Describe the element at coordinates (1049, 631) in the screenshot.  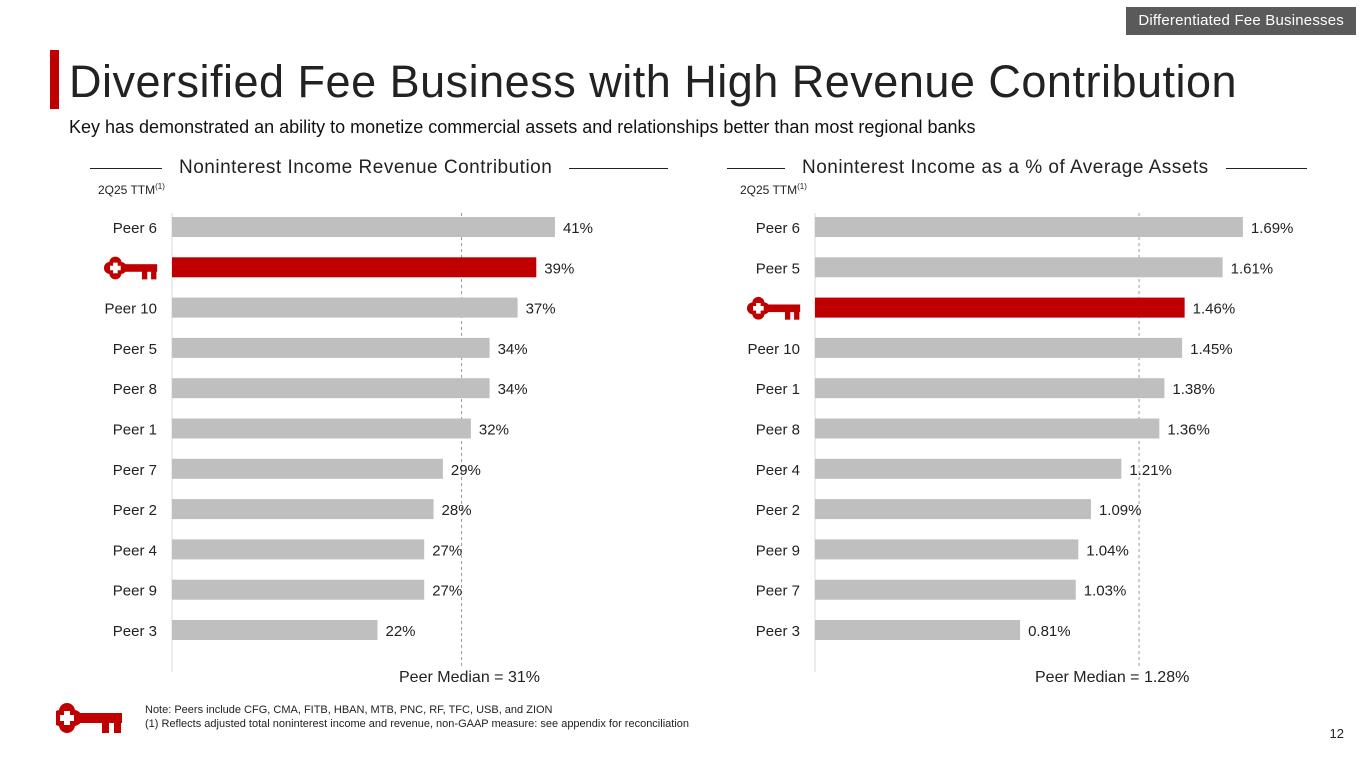
I see `chart-2-value-label-11: 0.81%` at that location.